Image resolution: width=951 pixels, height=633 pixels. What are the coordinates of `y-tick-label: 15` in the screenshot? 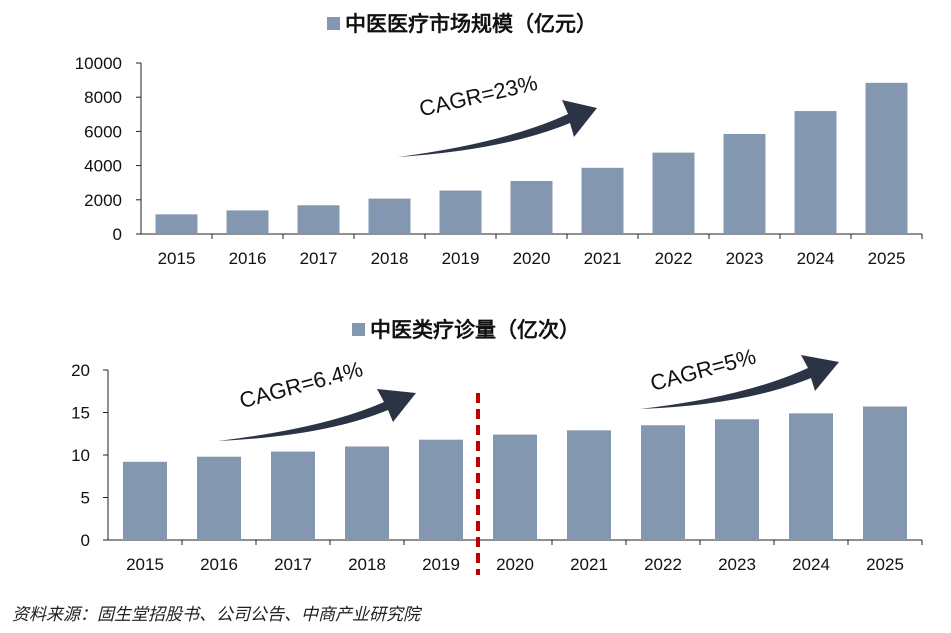 It's located at (80, 413).